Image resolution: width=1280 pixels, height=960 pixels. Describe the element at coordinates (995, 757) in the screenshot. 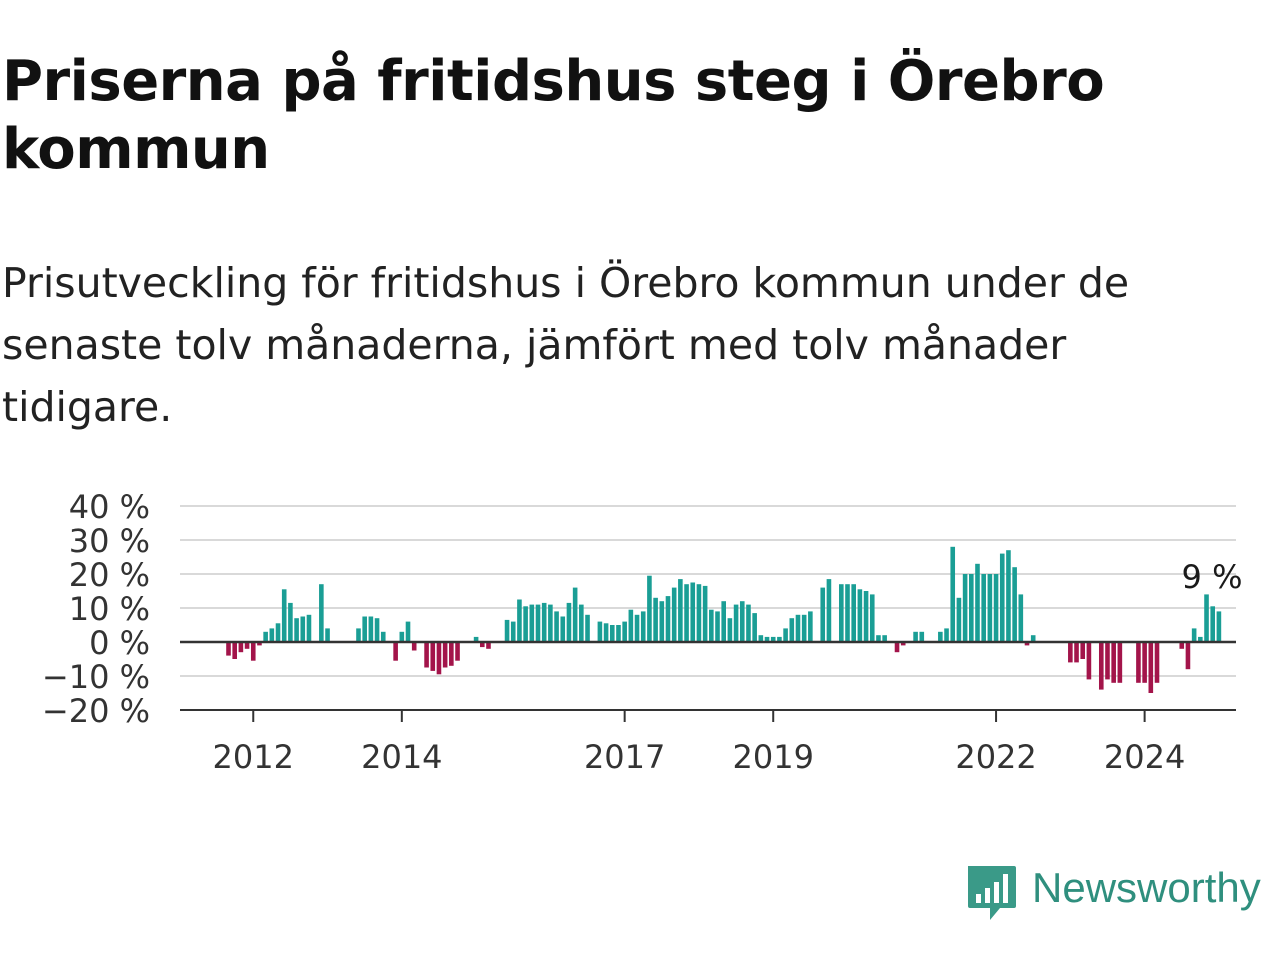

I see `x-tick-label: 2022` at that location.